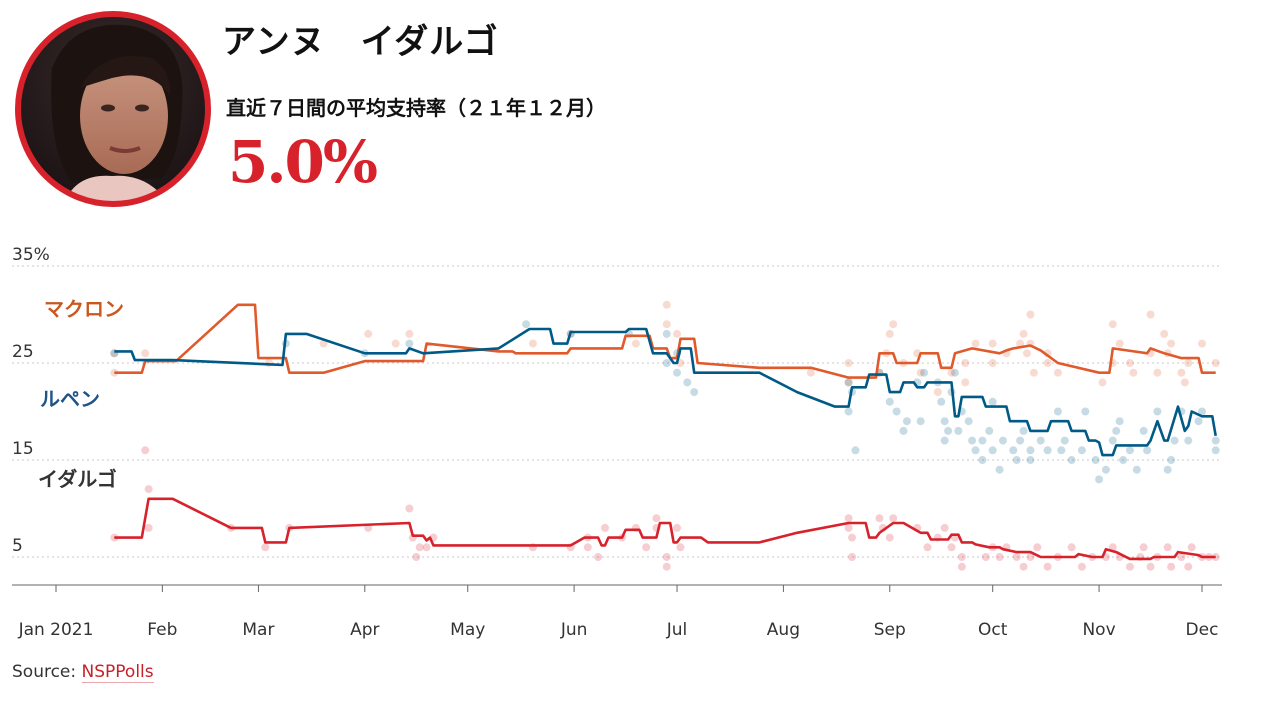  What do you see at coordinates (783, 630) in the screenshot?
I see `x-tick-label: Aug` at bounding box center [783, 630].